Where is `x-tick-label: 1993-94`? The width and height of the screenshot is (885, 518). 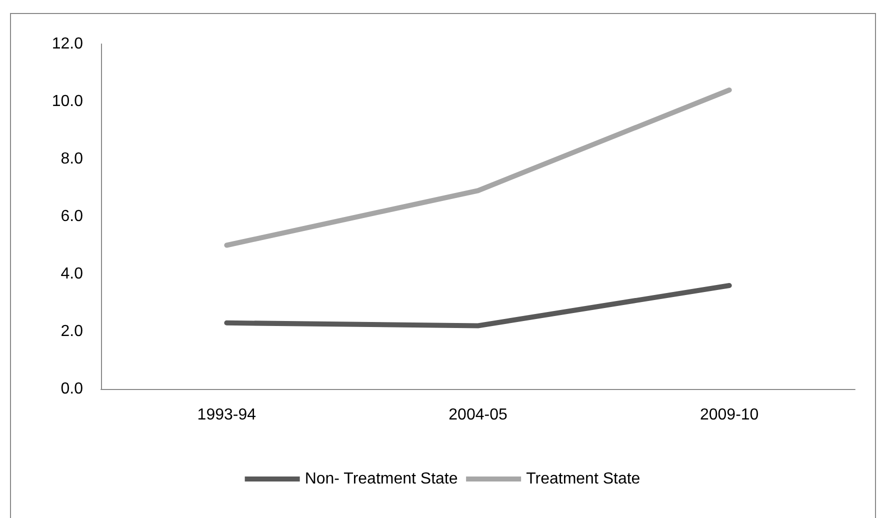 x-tick-label: 1993-94 is located at coordinates (226, 415).